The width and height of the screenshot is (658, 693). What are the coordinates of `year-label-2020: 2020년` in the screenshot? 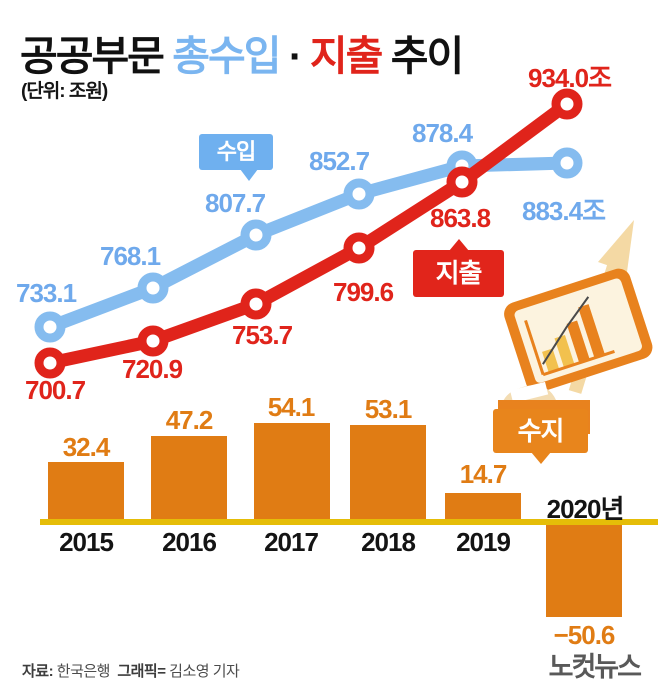 It's located at (585, 509).